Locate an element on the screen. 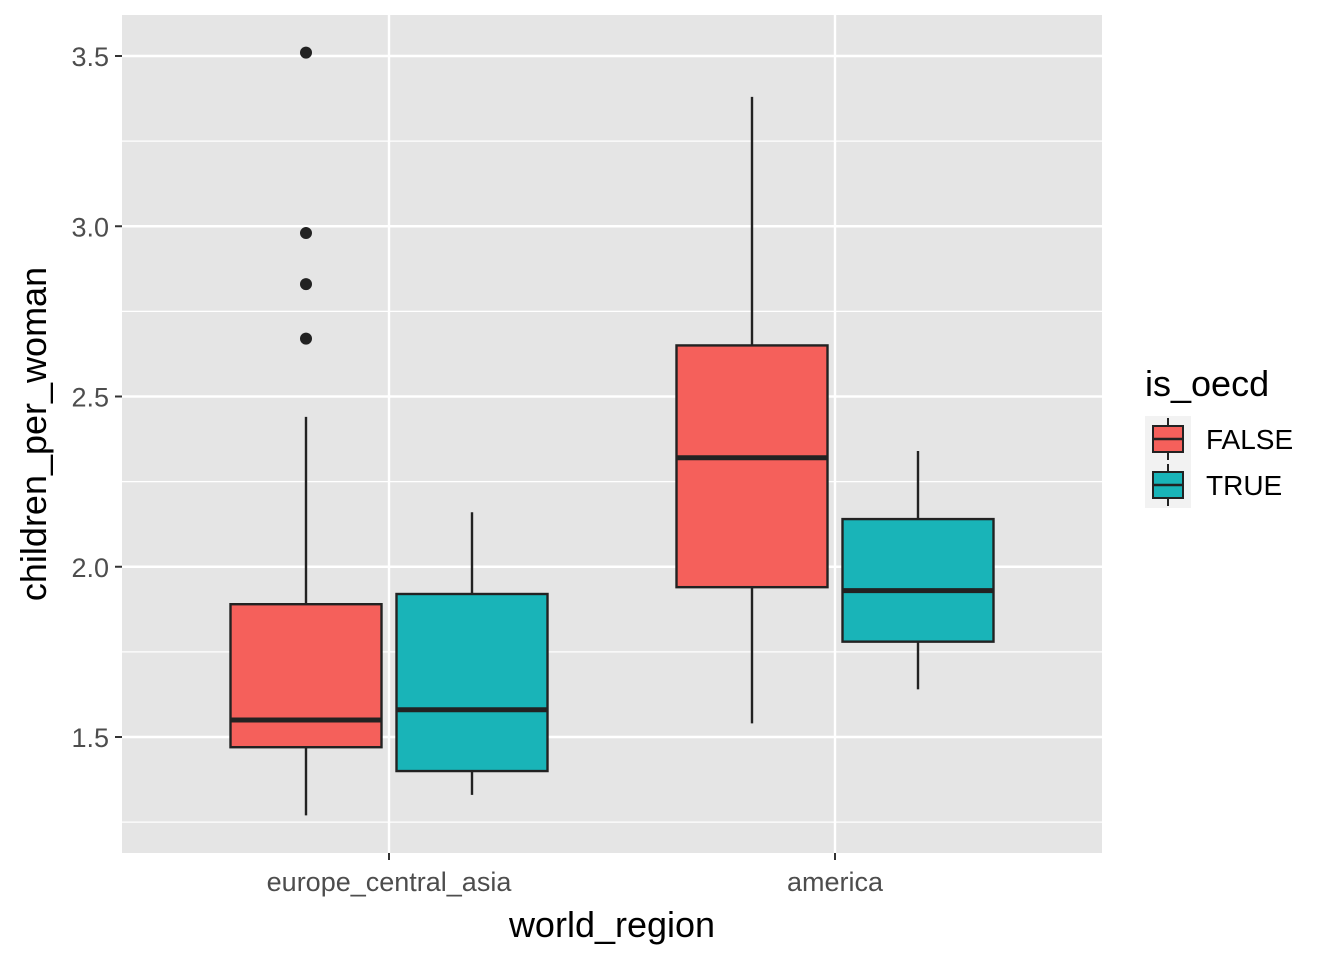  box-false-europe_central_asia is located at coordinates (306, 431).